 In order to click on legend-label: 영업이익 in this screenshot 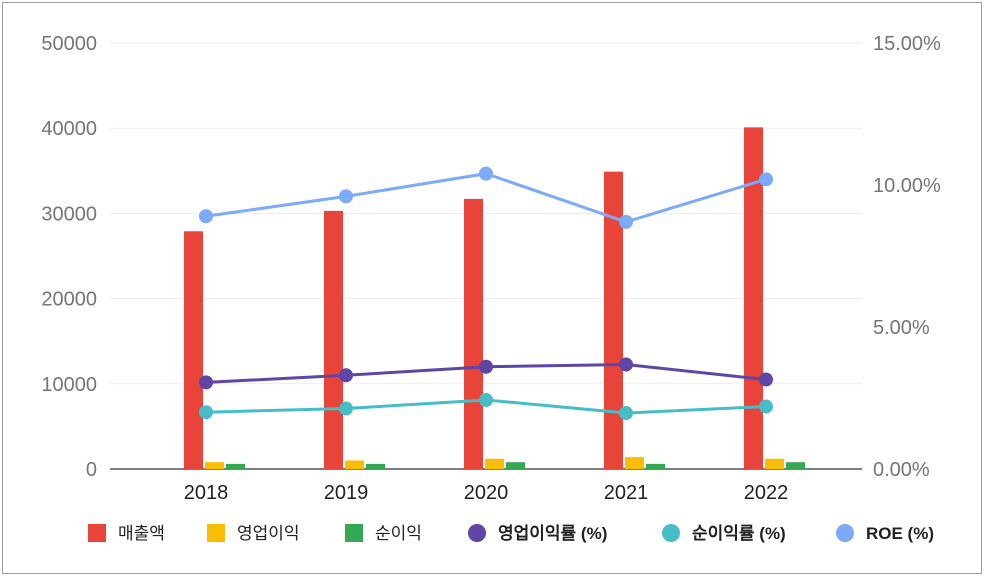, I will do `click(268, 533)`.